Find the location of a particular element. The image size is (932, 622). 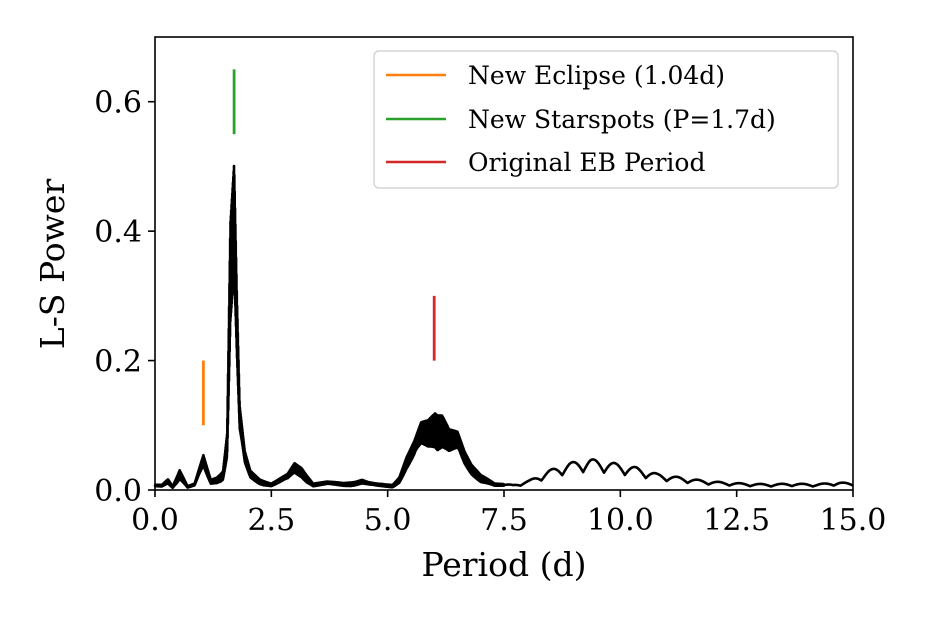

y-tick-label: 0.2 is located at coordinates (118, 362).